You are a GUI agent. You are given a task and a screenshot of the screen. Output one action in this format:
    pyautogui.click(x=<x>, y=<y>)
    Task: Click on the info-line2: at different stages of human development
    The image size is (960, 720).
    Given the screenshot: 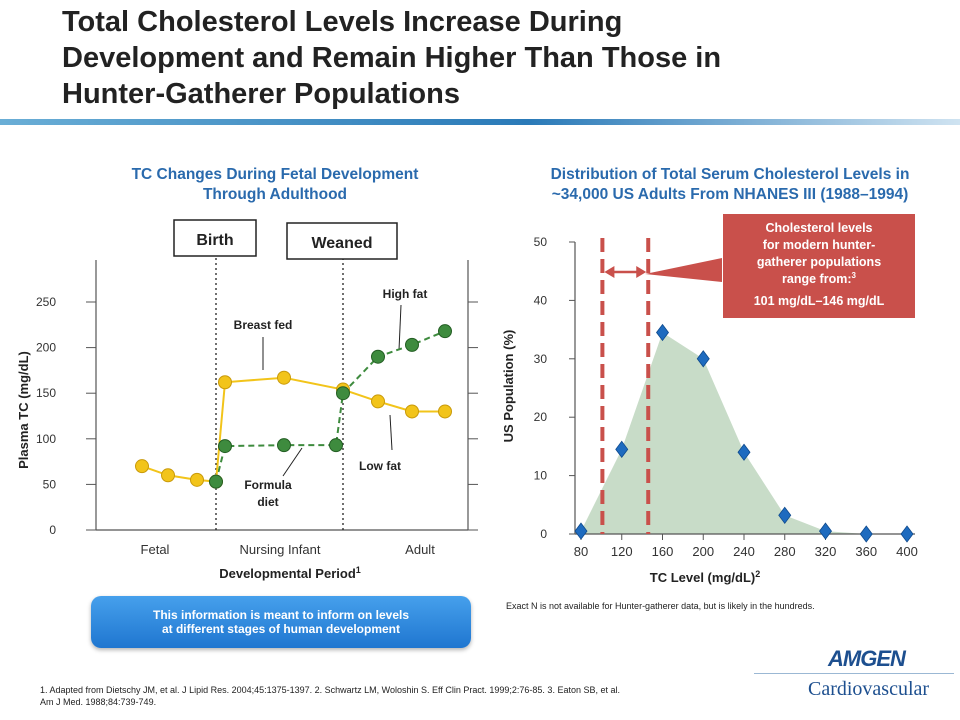 What is the action you would take?
    pyautogui.click(x=281, y=629)
    